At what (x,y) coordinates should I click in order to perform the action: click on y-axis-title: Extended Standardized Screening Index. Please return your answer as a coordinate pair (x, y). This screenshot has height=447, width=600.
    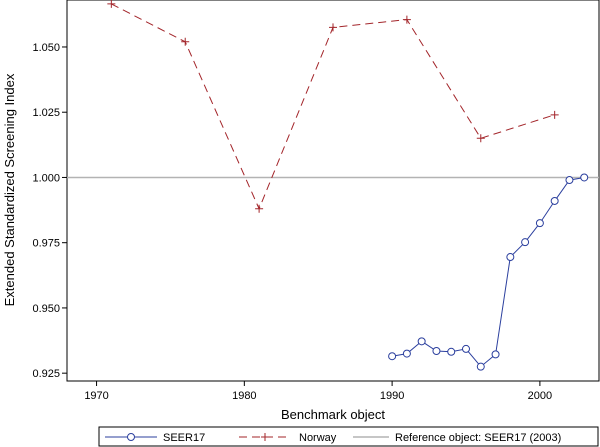
    Looking at the image, I should click on (9, 189).